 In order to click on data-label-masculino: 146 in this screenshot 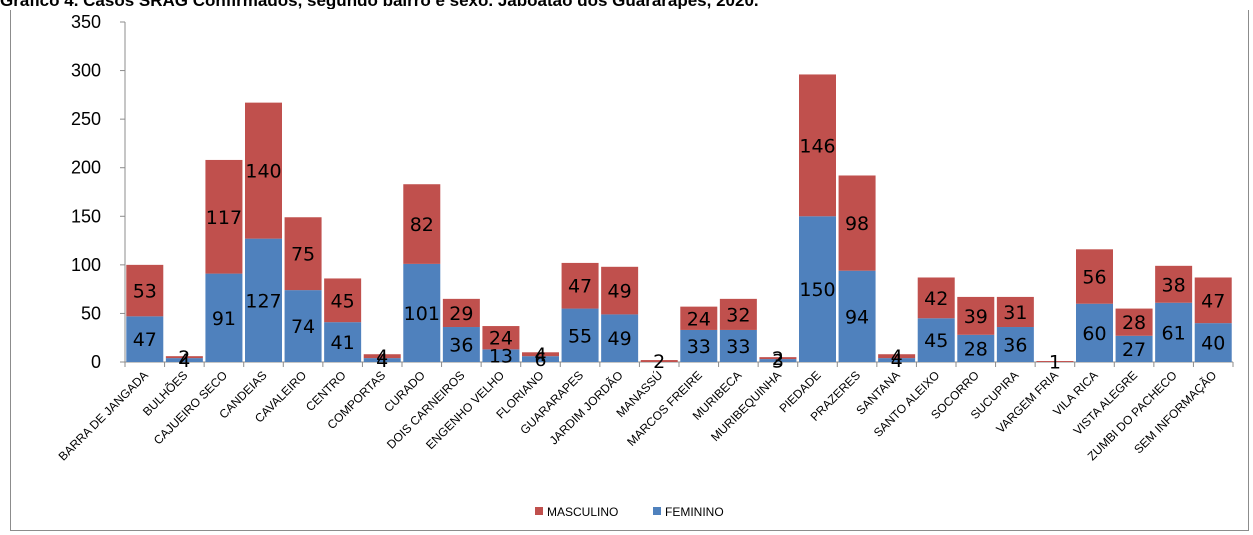, I will do `click(817, 146)`.